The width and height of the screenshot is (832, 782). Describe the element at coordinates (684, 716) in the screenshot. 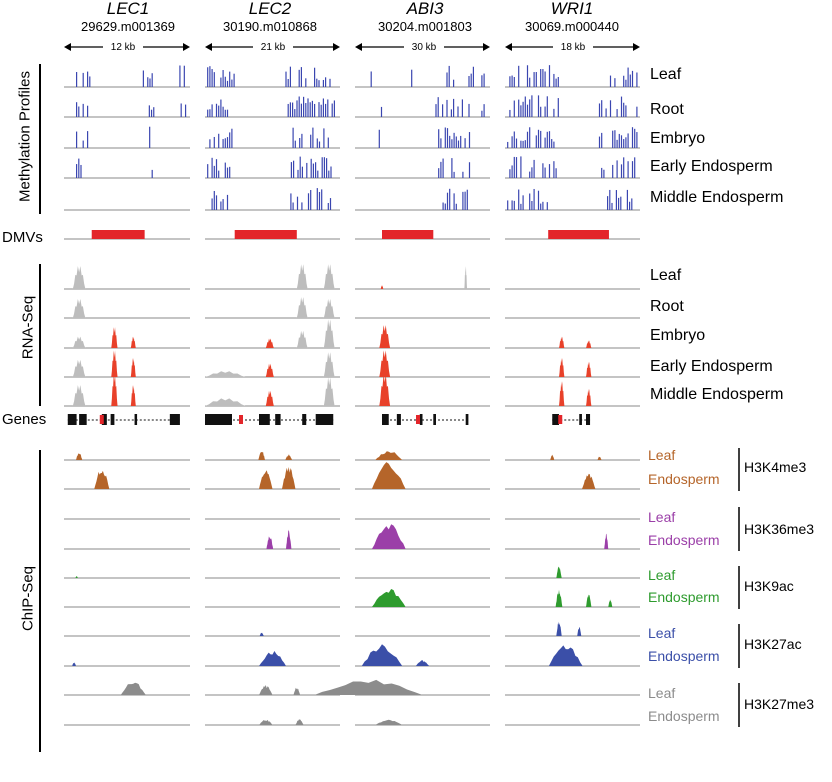

I see `chip-h3k27me3-endosperm-label: Endosperm` at that location.